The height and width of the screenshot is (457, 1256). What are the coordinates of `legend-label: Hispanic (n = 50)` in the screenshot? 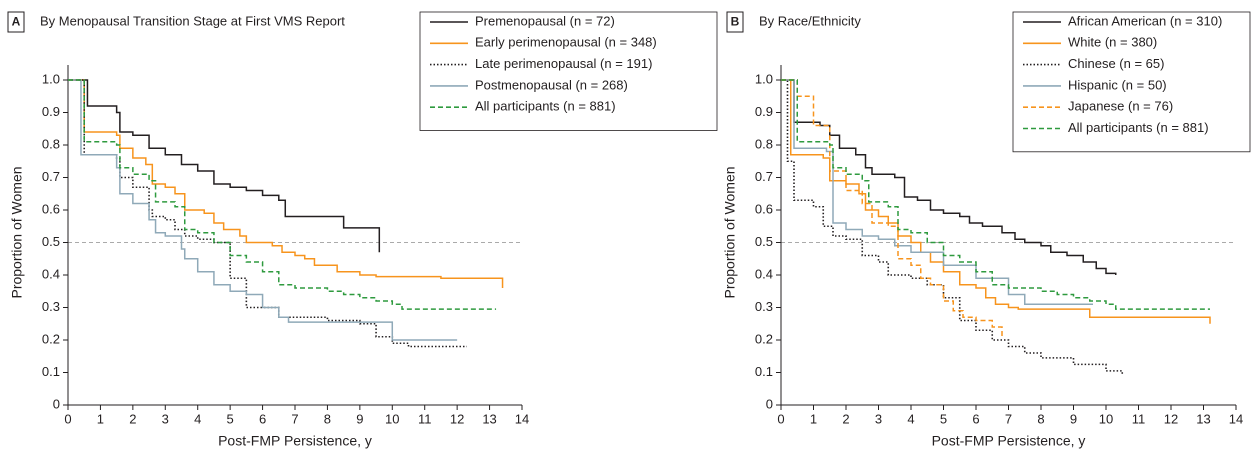 It's located at (1117, 84).